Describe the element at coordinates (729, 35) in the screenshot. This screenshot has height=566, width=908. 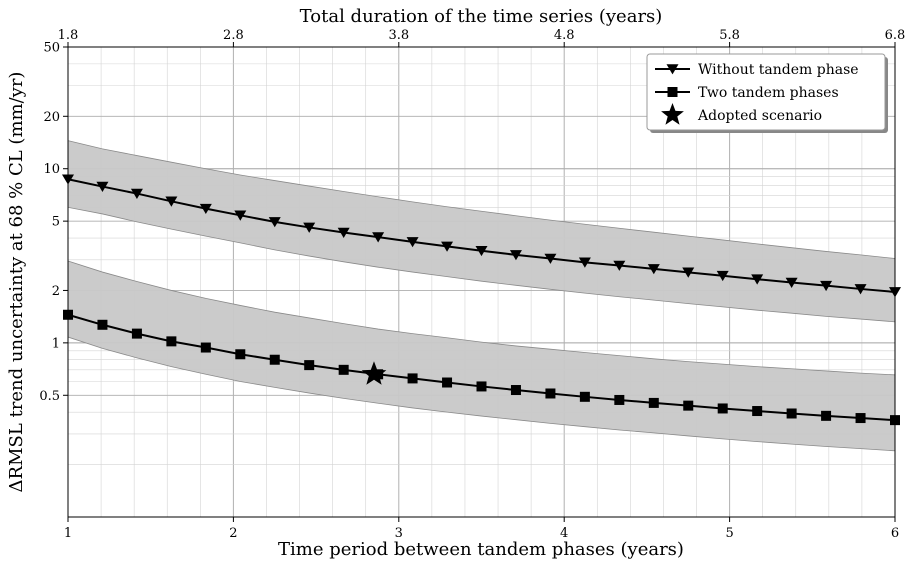
I see `top-tick-label: 5.8` at that location.